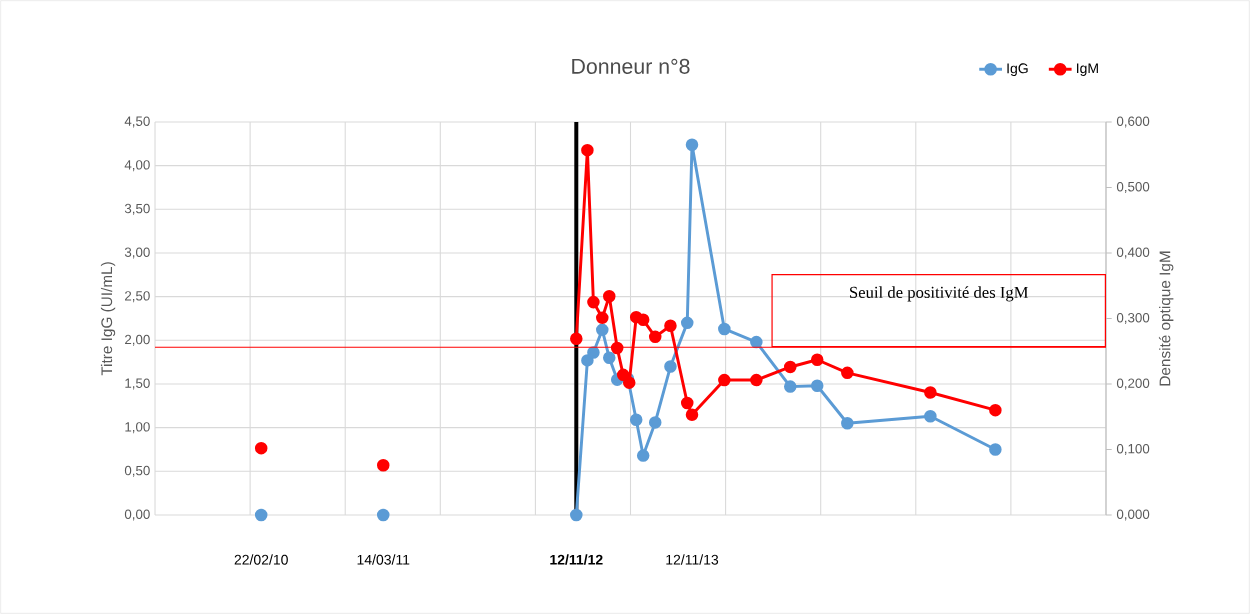  What do you see at coordinates (137, 166) in the screenshot?
I see `y-tick-label: 4,00` at bounding box center [137, 166].